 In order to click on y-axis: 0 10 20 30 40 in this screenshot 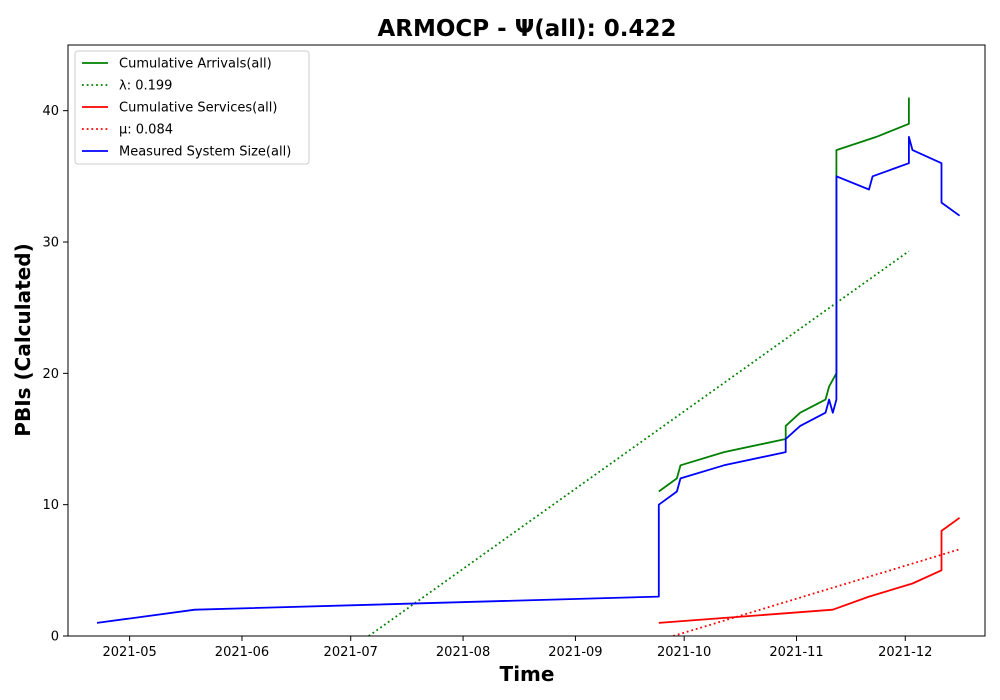, I will do `click(55, 374)`.